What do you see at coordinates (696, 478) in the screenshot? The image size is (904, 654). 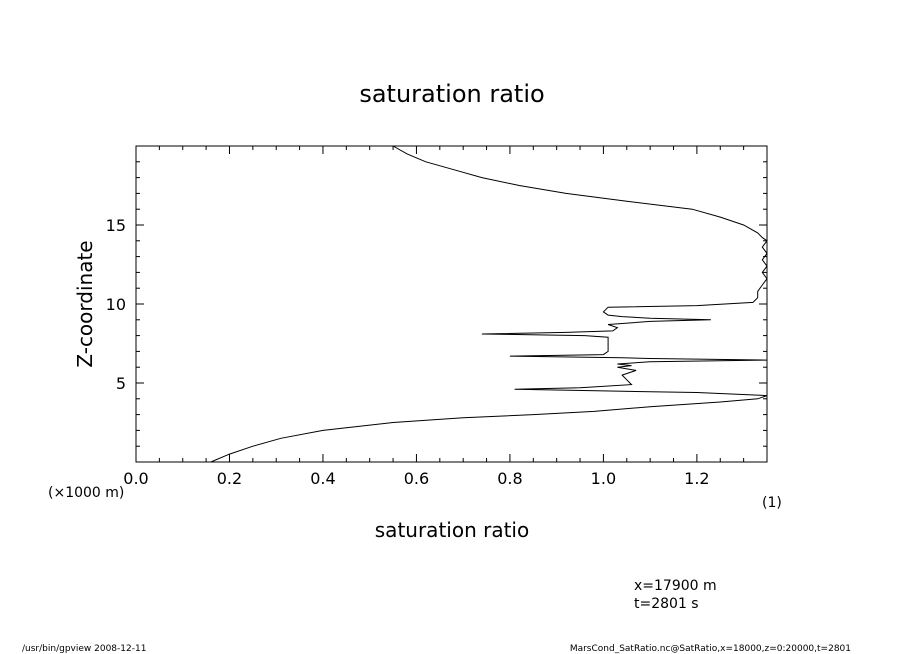 I see `x-tick-label: 1.2` at bounding box center [696, 478].